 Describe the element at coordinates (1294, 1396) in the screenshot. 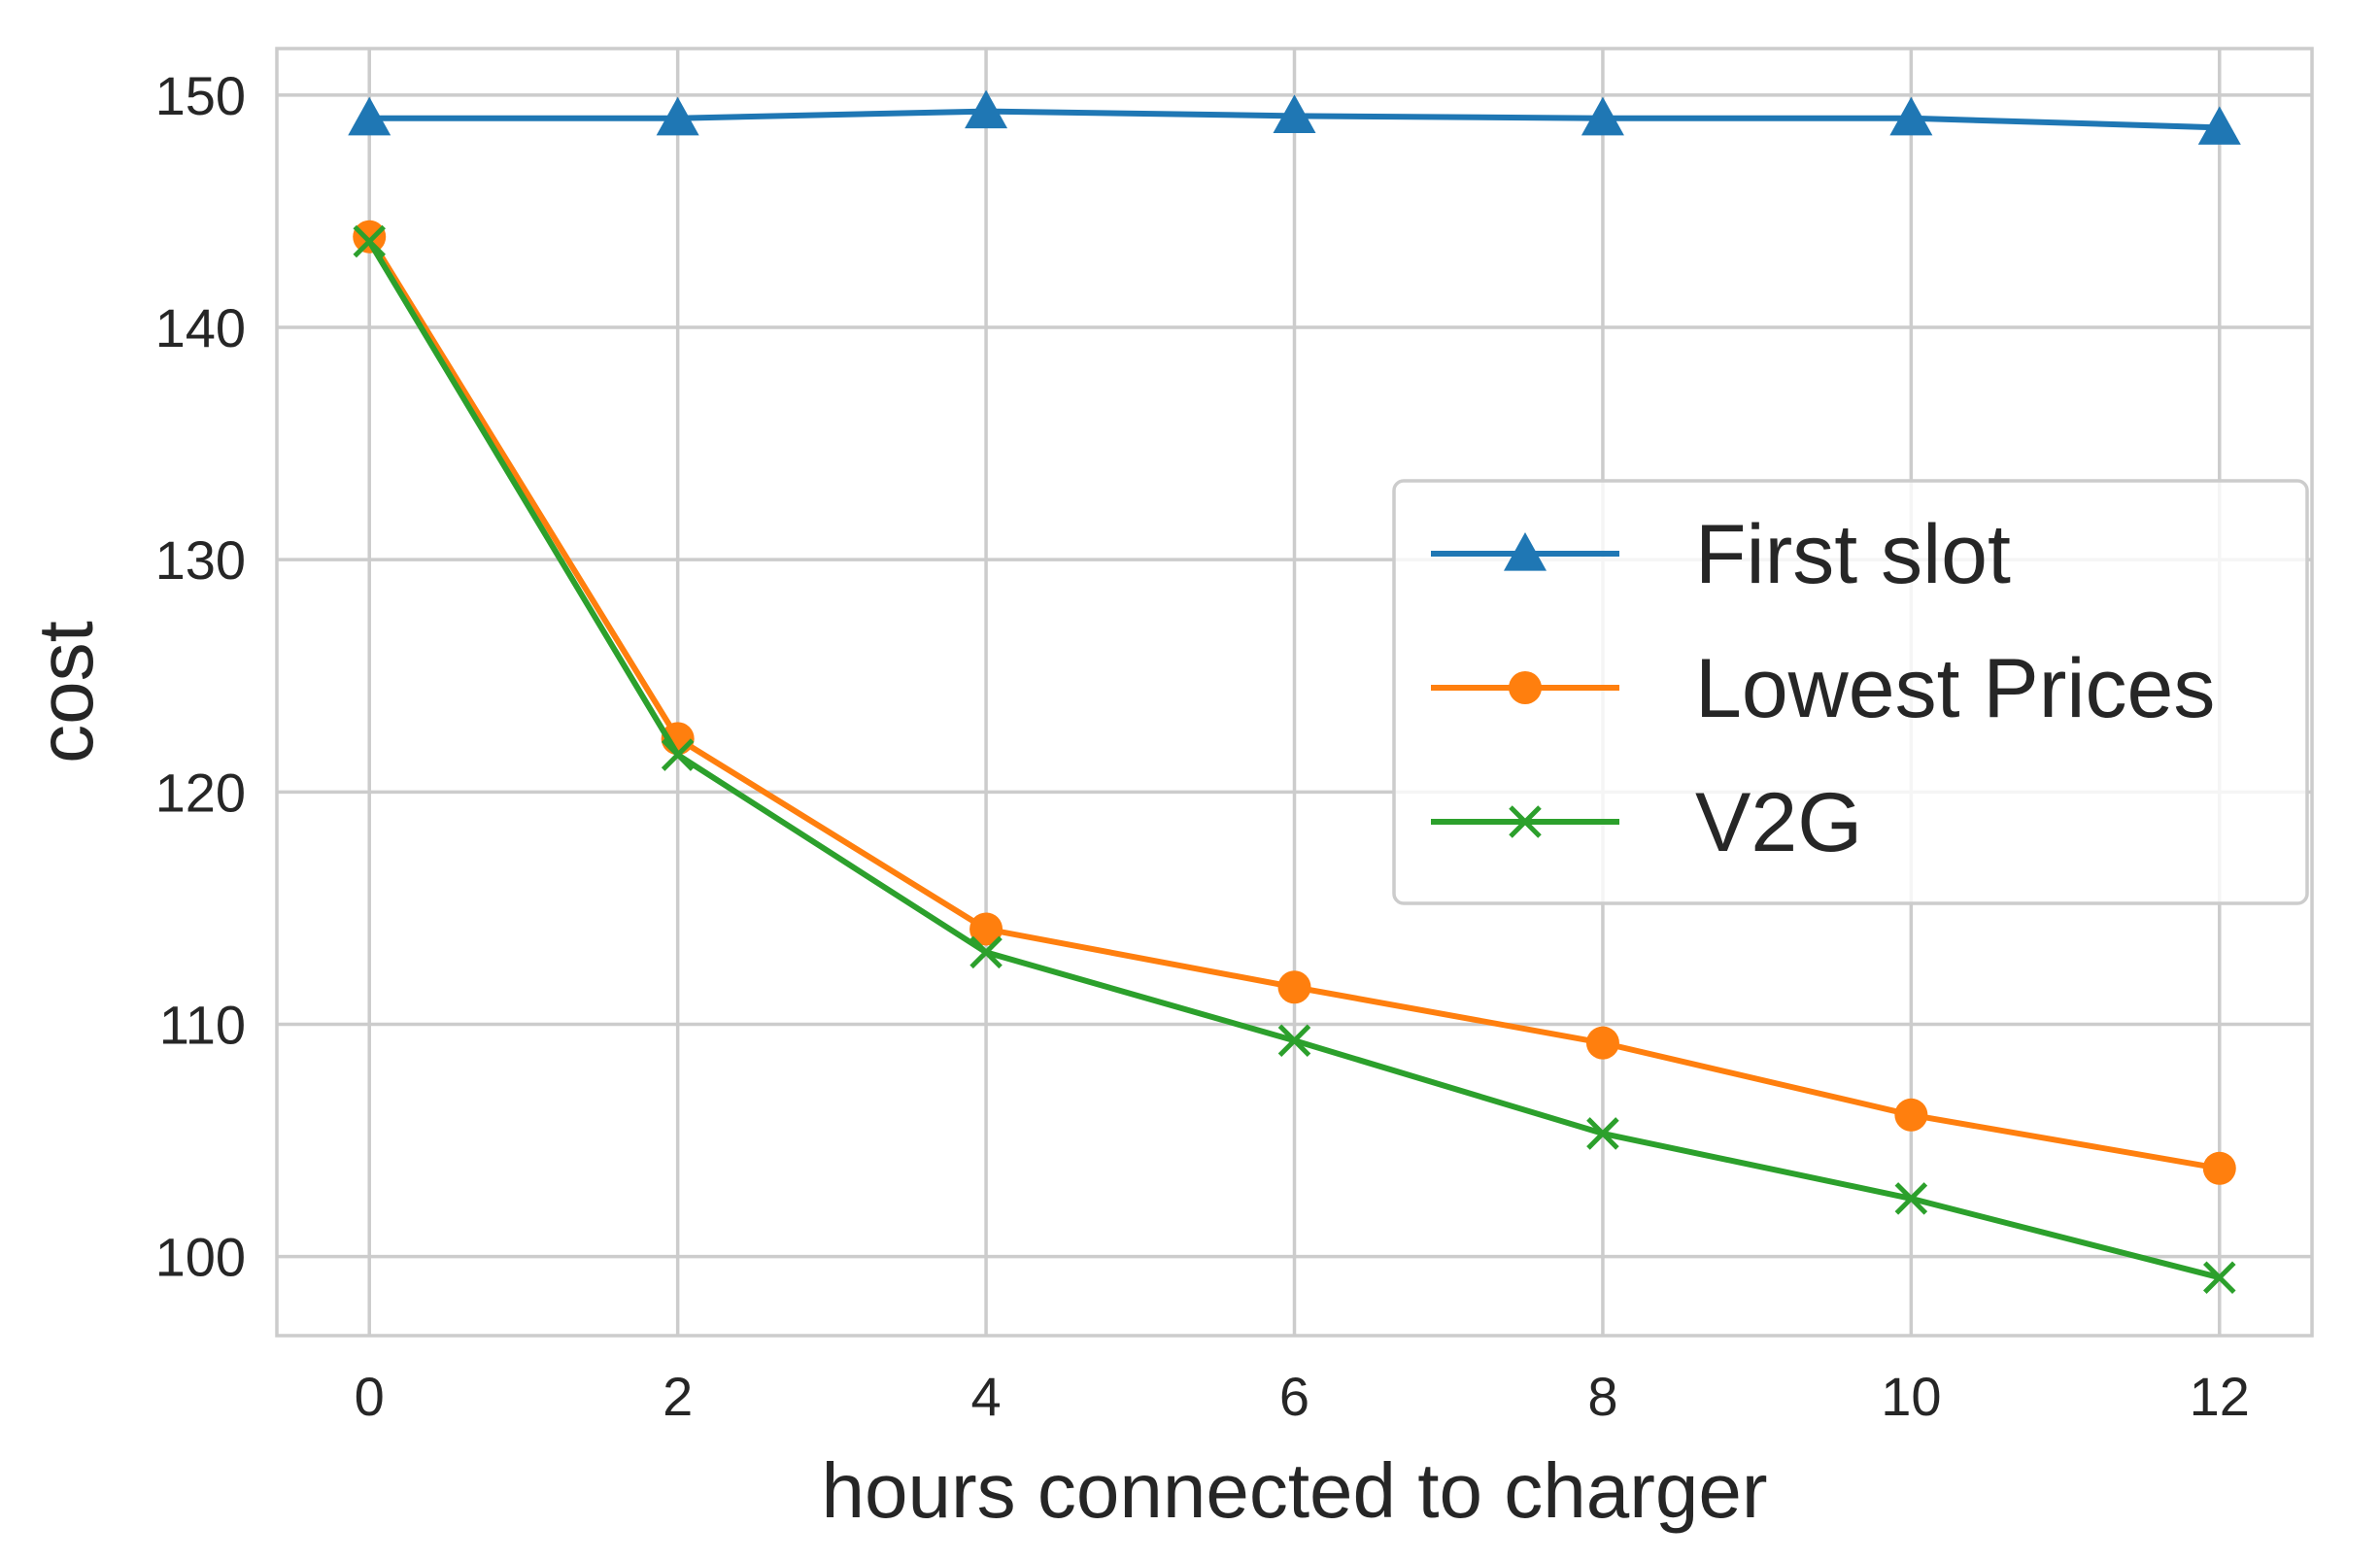

I see `x-tick-label-3: 6` at that location.